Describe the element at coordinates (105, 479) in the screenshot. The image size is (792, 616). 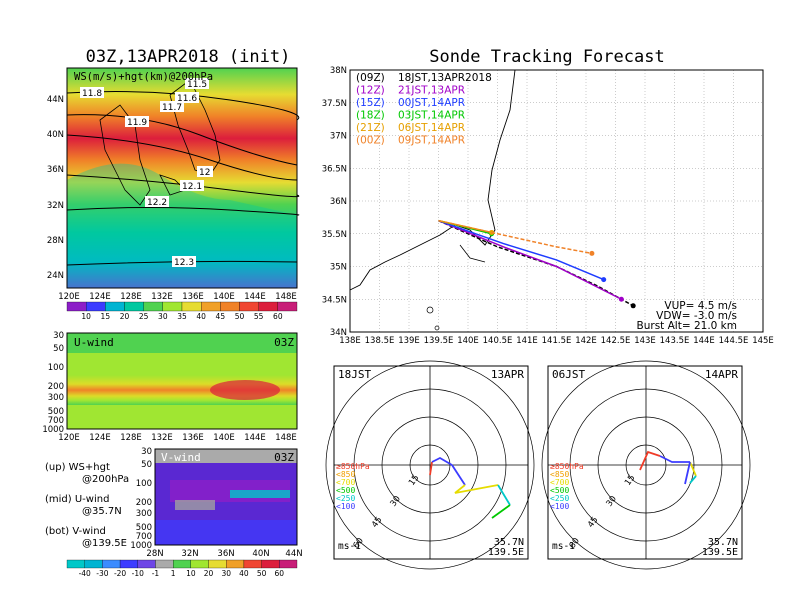
I see `legend-line: @200hPa` at that location.